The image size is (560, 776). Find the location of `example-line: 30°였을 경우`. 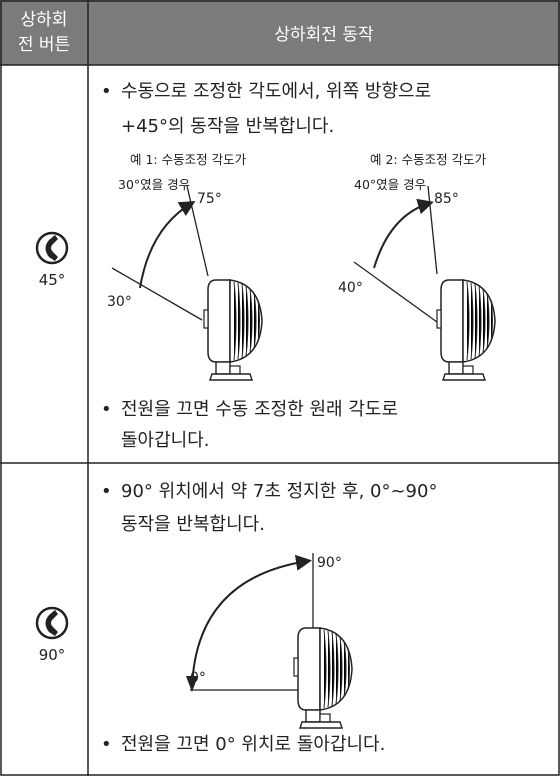

example-line: 30°였을 경우 is located at coordinates (154, 184).